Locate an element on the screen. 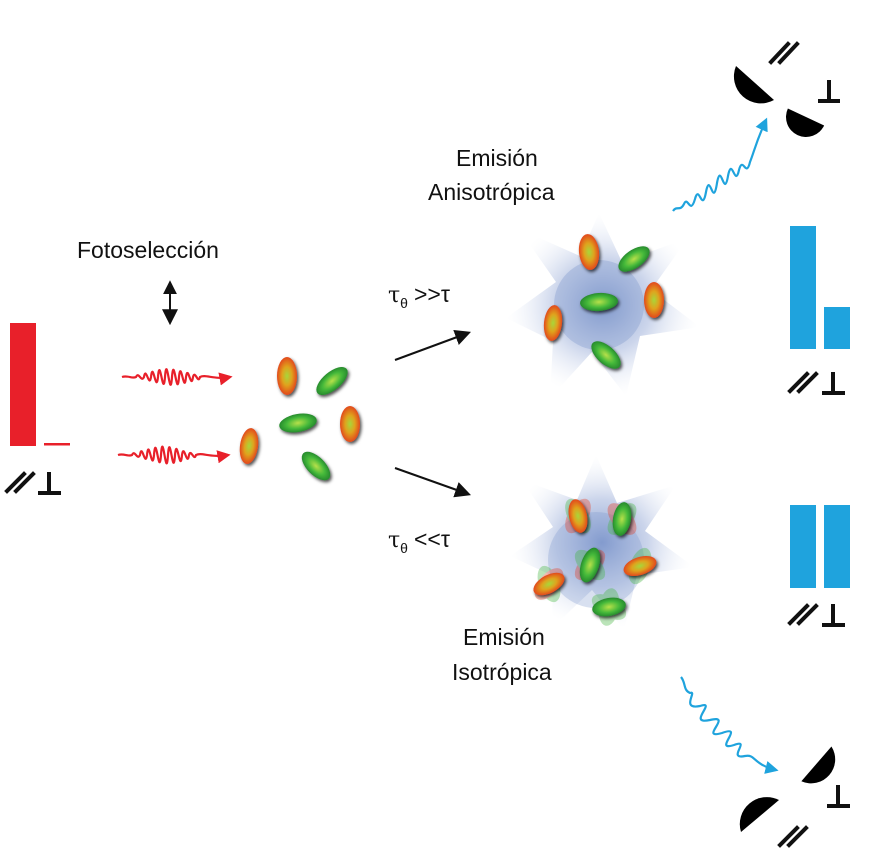  detector-perpendicular-bottom is located at coordinates (818, 765).